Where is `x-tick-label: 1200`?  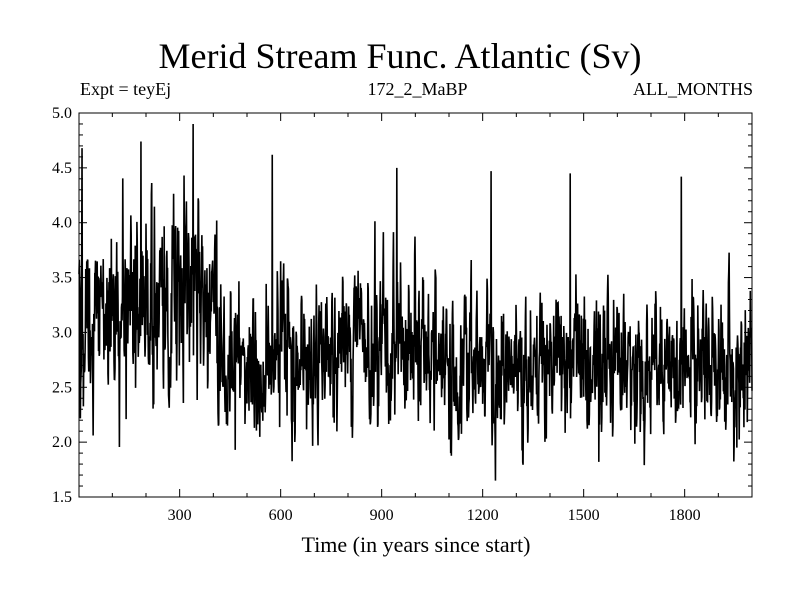 x-tick-label: 1200 is located at coordinates (483, 515).